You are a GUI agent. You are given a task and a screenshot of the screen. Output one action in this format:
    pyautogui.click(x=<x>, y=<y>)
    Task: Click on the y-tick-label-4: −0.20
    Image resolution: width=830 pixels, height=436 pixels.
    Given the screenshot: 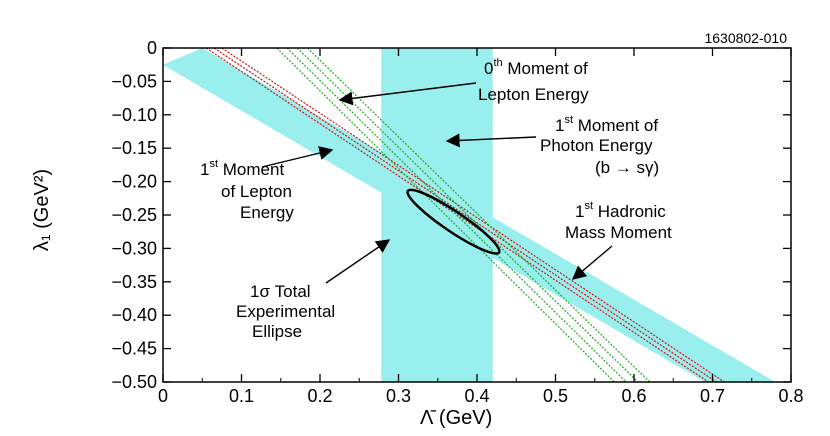 What is the action you would take?
    pyautogui.click(x=134, y=182)
    